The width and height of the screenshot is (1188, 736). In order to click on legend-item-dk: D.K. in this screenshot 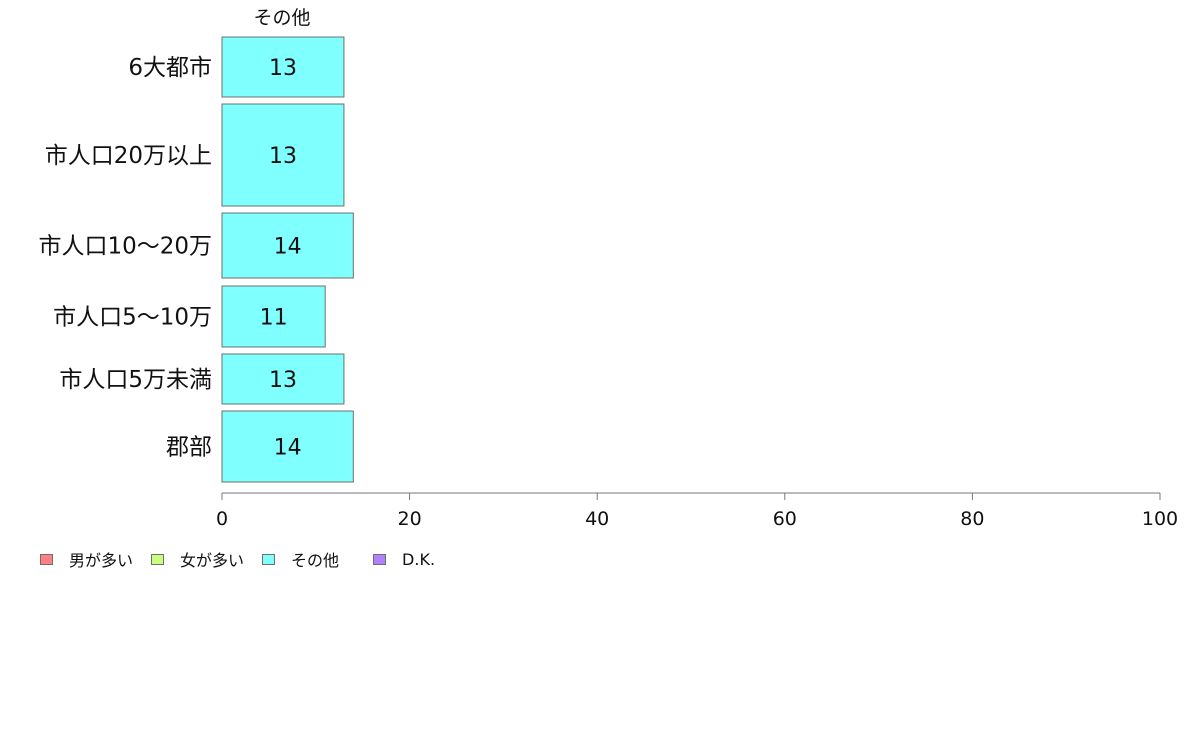, I will do `click(404, 559)`.